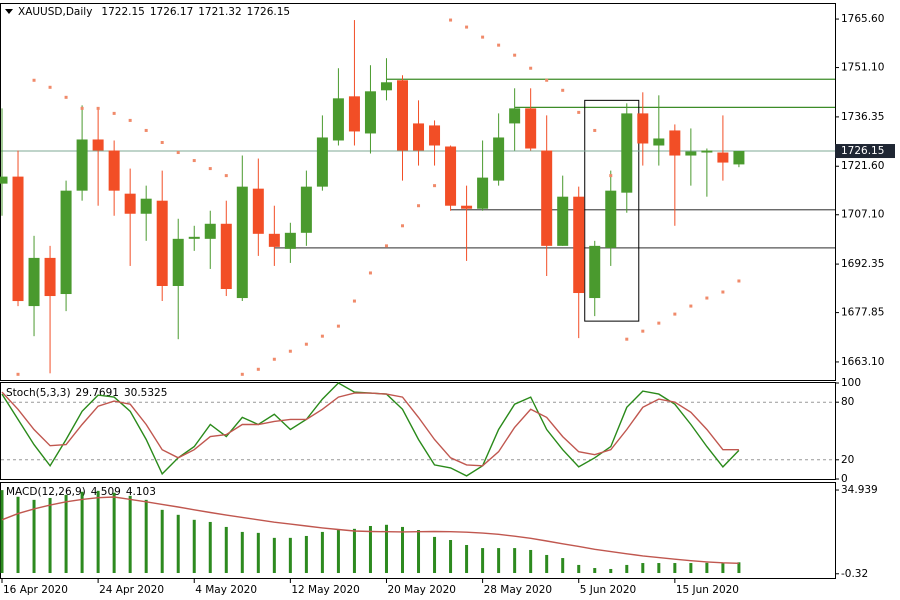  I want to click on price-tag, so click(865, 151).